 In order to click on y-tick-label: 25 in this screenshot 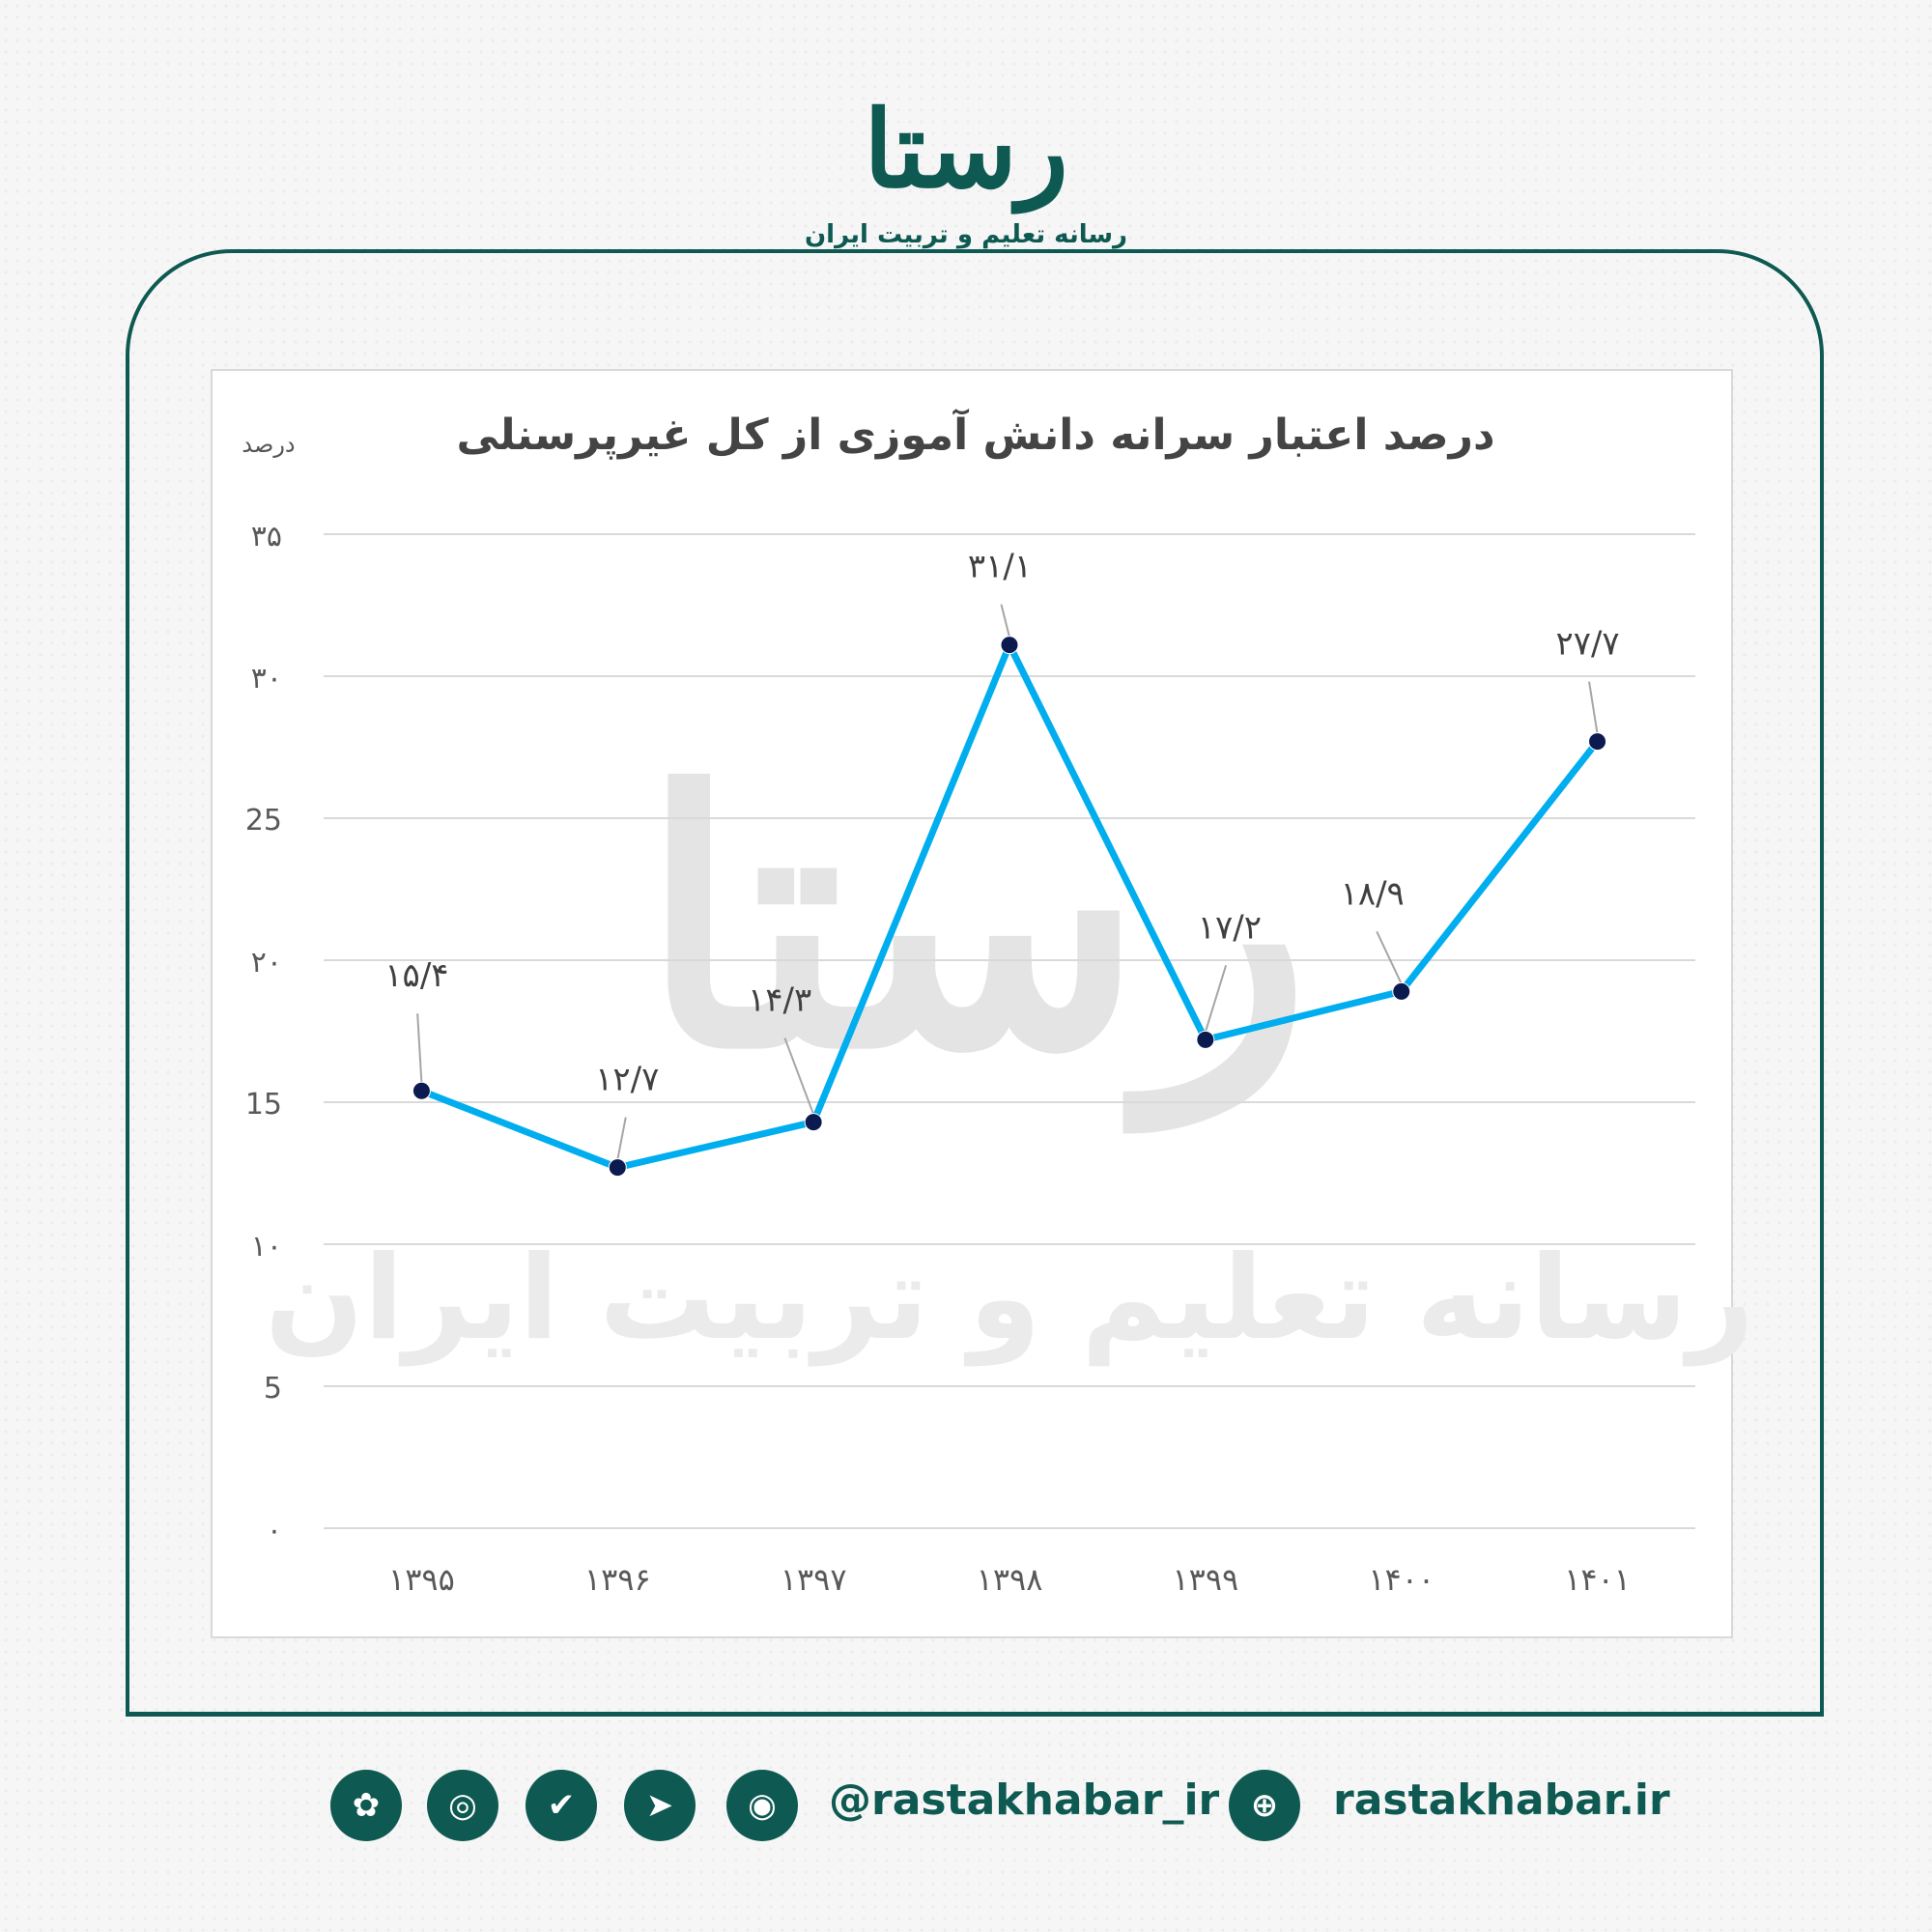, I will do `click(263, 821)`.